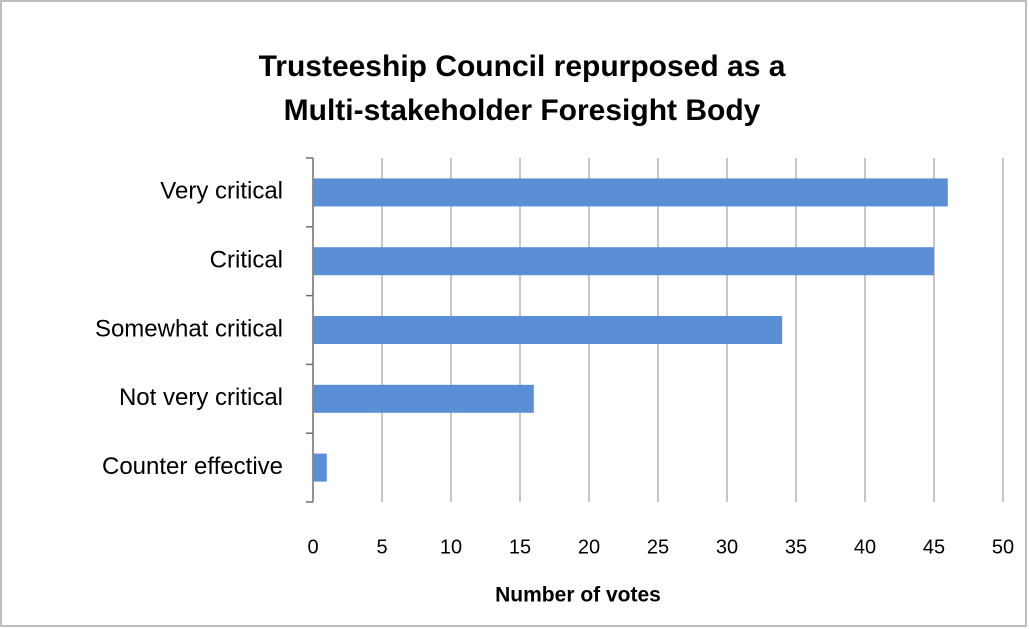 This screenshot has height=629, width=1029. What do you see at coordinates (934, 547) in the screenshot?
I see `x-tick-label: 45` at bounding box center [934, 547].